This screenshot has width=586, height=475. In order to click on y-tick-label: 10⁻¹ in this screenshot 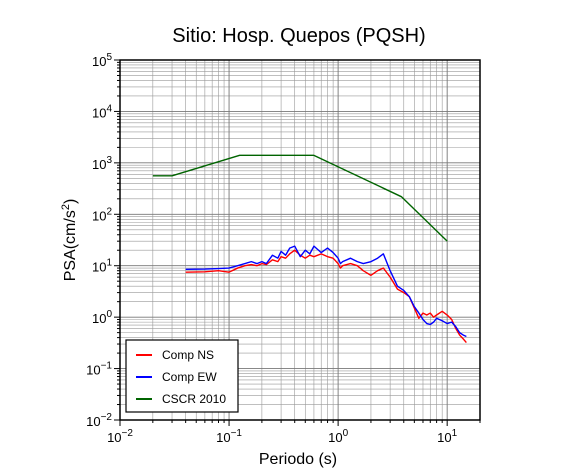, I will do `click(99, 369)`.